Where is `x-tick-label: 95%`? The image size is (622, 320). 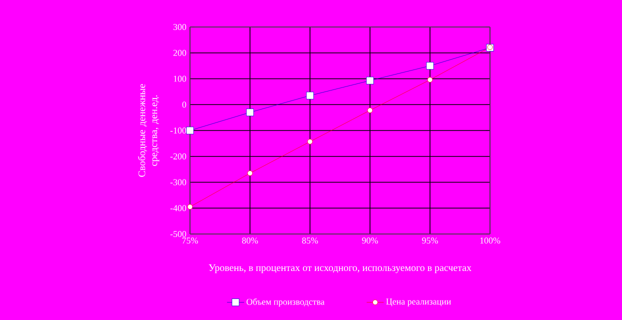 x-tick-label: 95% is located at coordinates (430, 241).